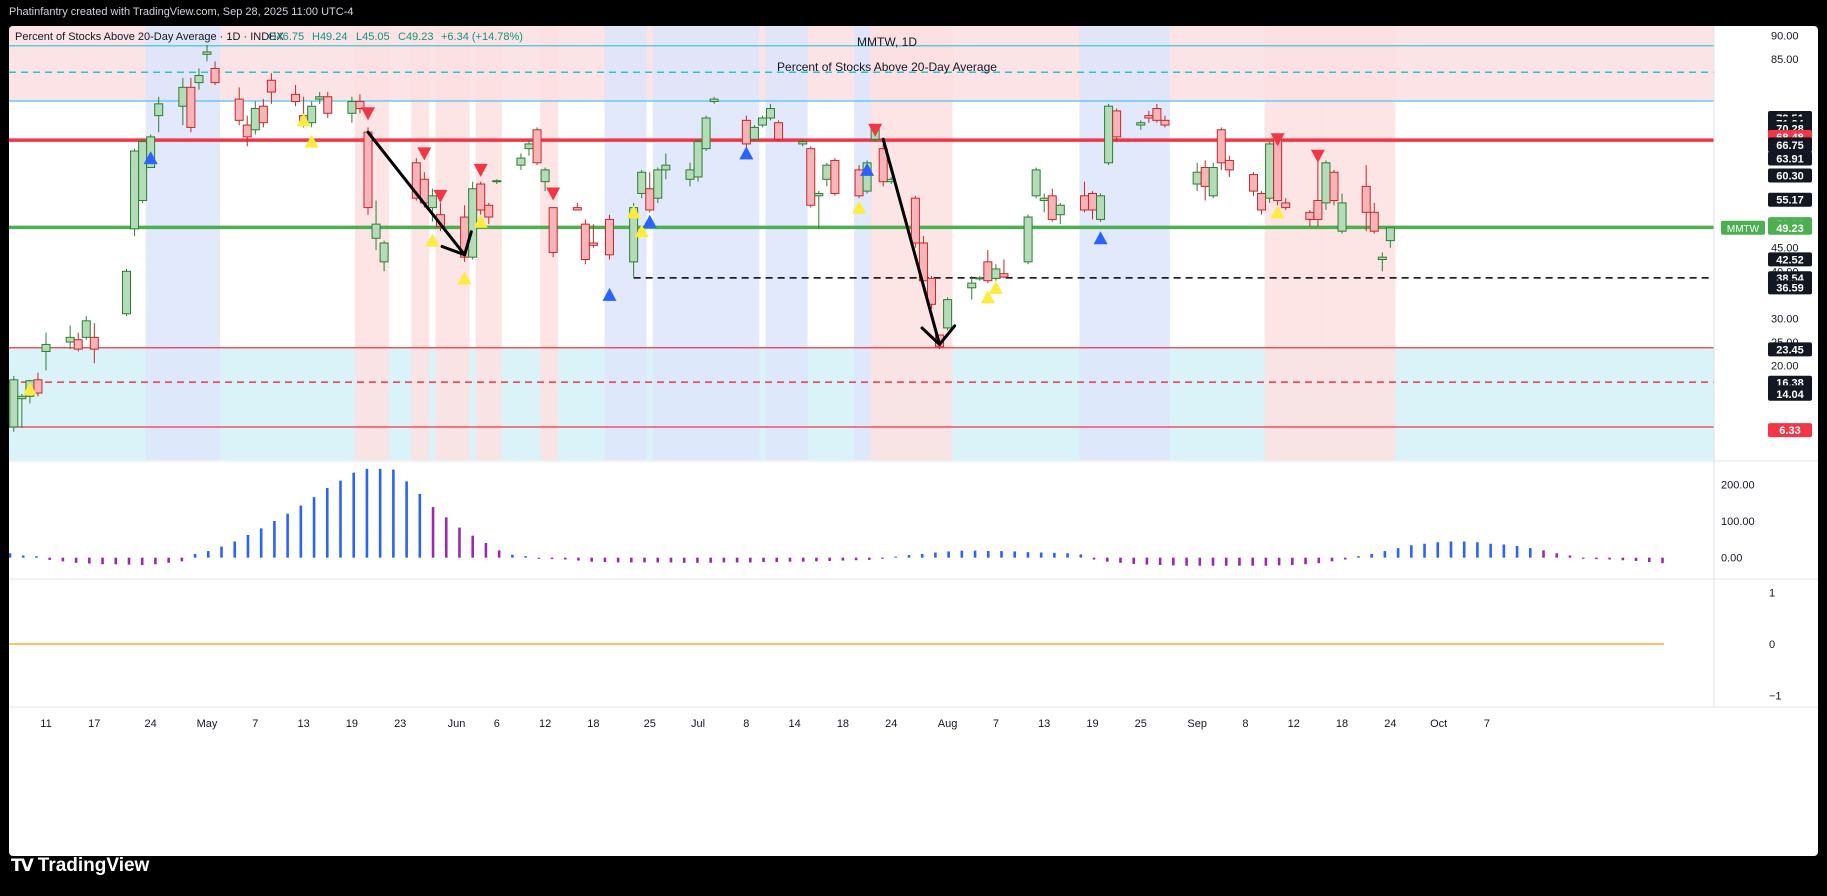  What do you see at coordinates (1141, 724) in the screenshot?
I see `time-tick-label: 25` at bounding box center [1141, 724].